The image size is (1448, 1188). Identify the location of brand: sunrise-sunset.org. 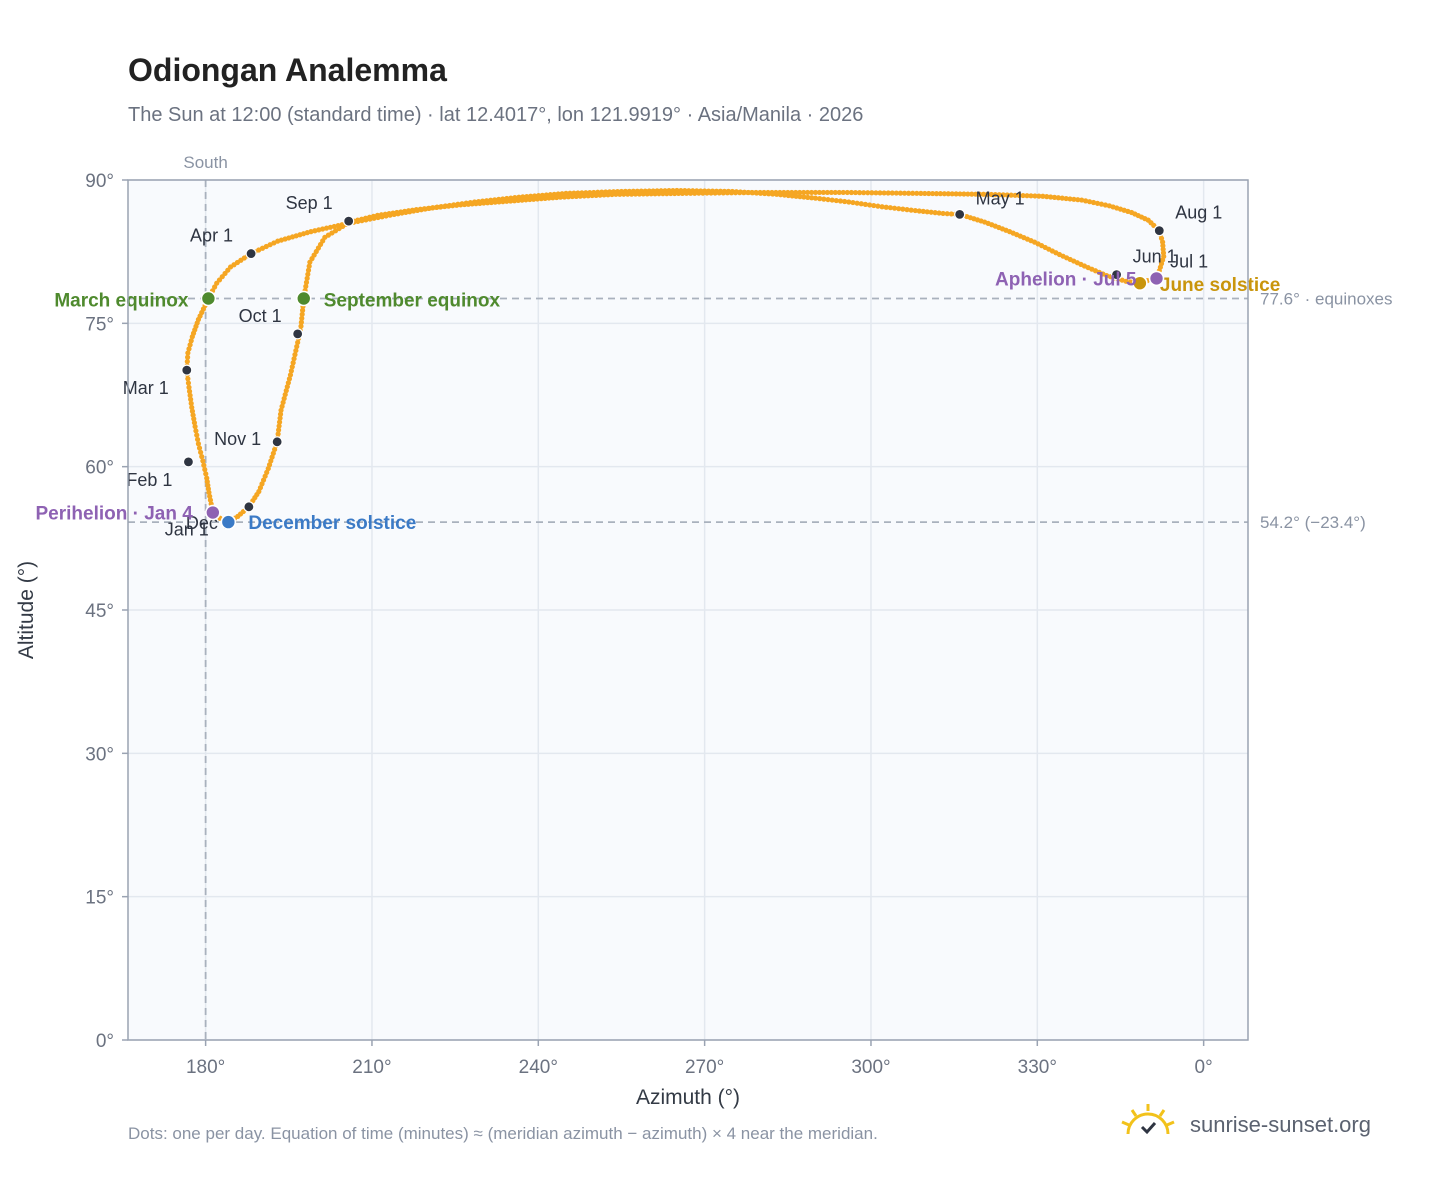
(1255, 1124).